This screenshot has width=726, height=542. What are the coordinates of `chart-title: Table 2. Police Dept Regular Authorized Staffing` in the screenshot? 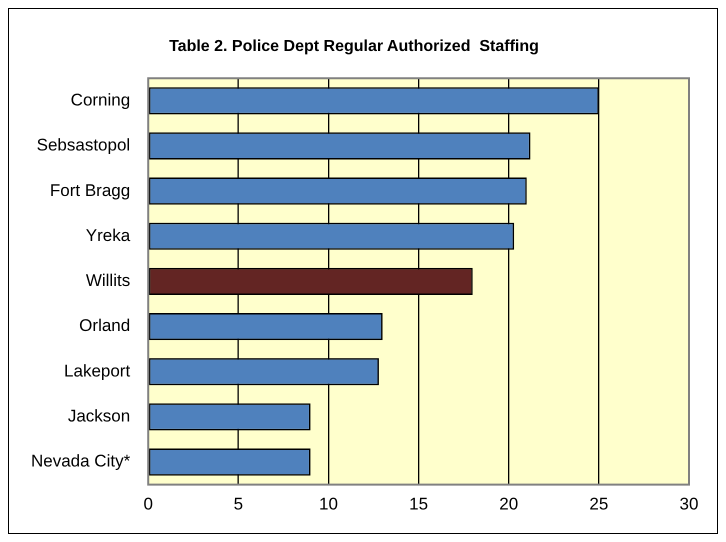 It's located at (354, 47).